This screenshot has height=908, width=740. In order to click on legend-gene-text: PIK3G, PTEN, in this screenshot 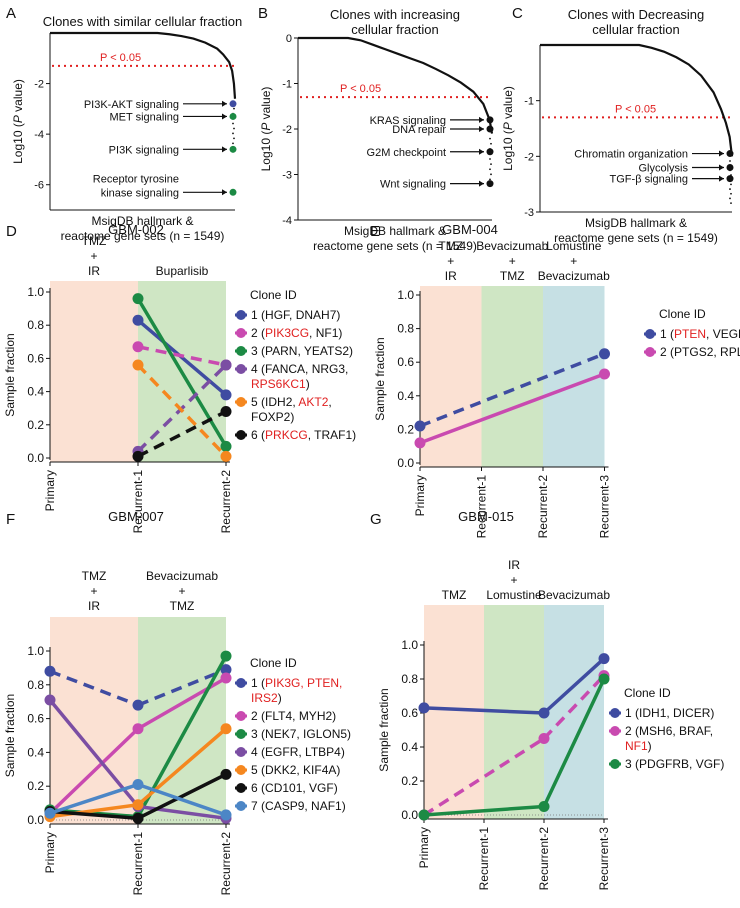, I will do `click(303, 683)`.